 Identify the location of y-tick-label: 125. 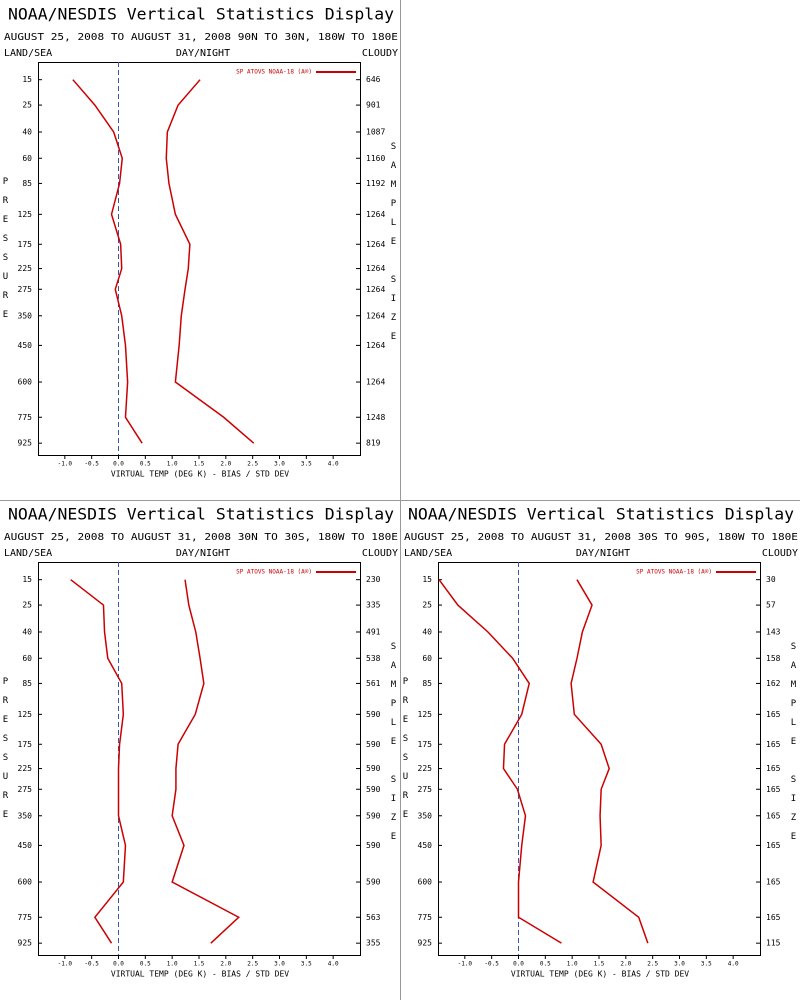
(425, 714).